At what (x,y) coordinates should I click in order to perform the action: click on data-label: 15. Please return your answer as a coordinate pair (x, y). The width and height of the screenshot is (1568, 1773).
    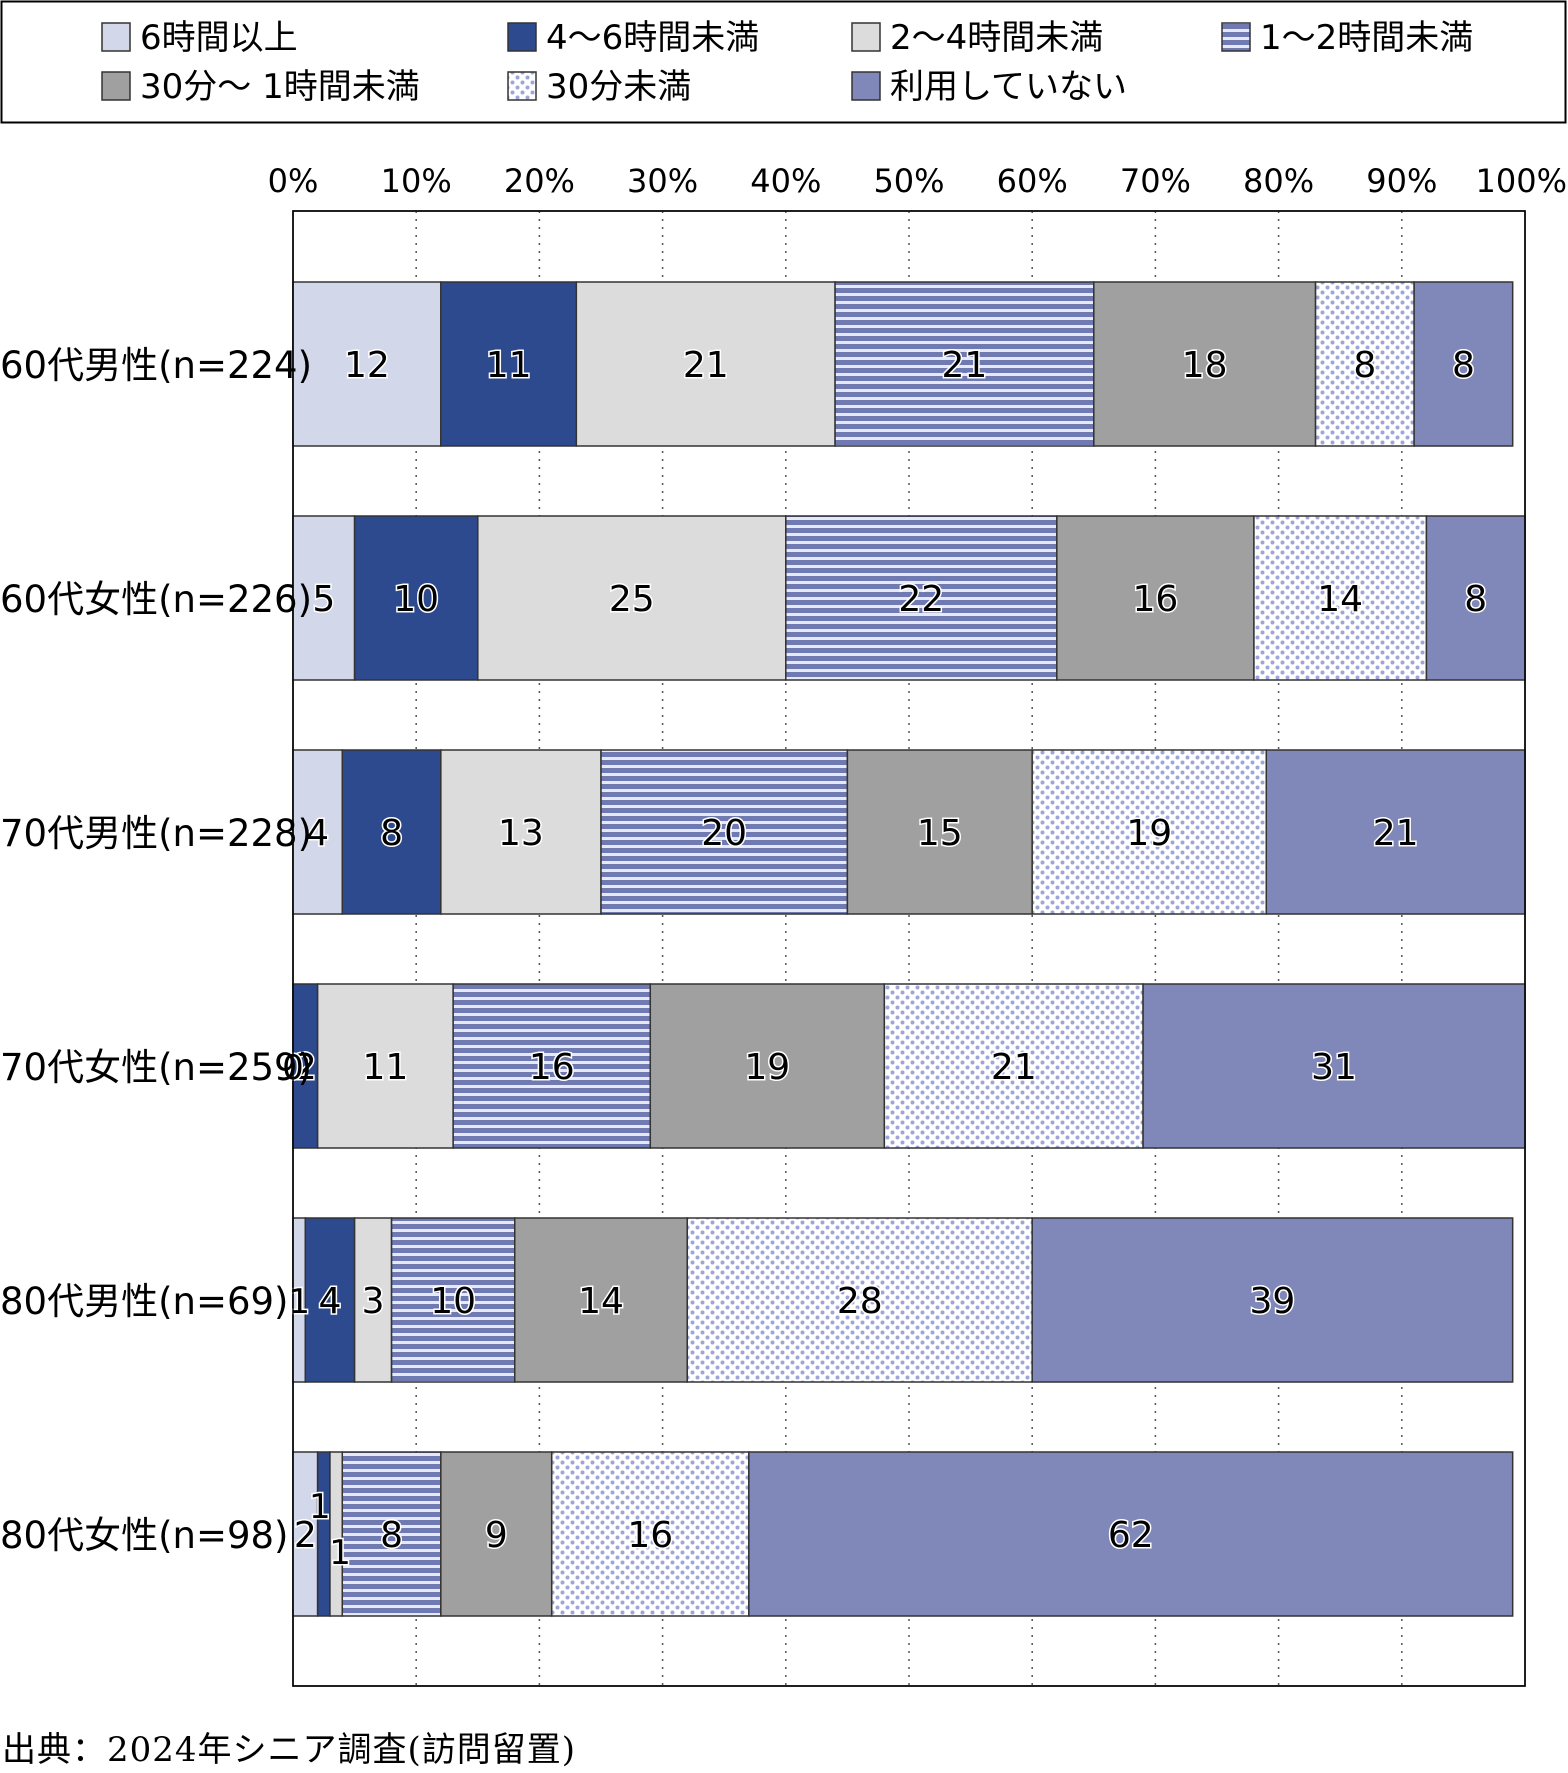
    Looking at the image, I should click on (940, 833).